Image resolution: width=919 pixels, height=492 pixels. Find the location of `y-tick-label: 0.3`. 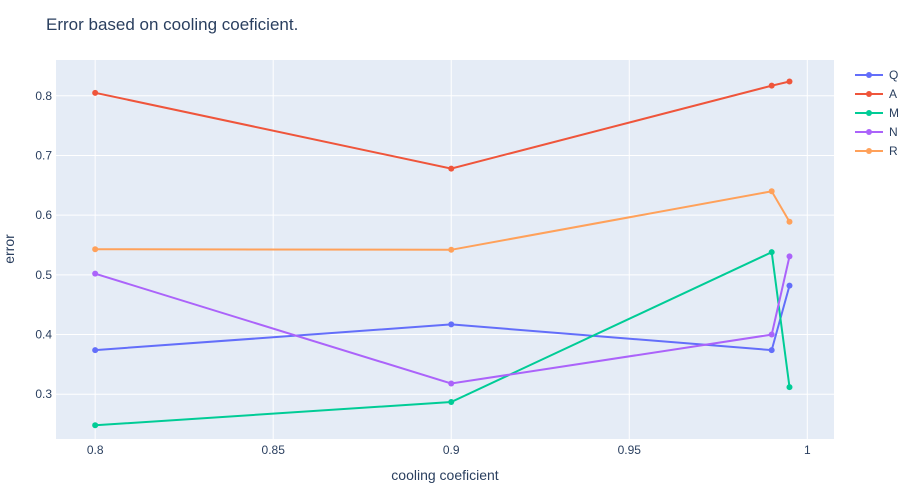

y-tick-label: 0.3 is located at coordinates (43, 394).